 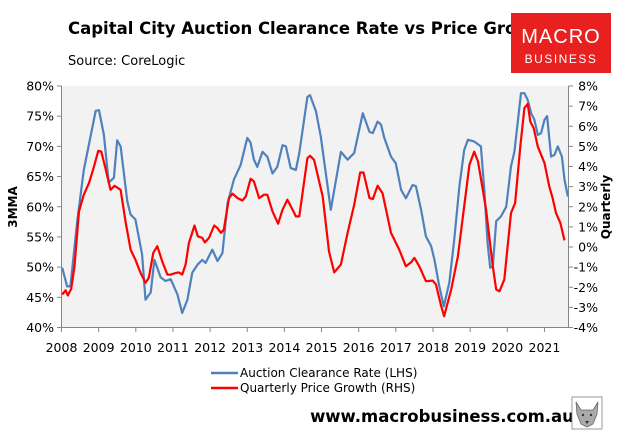 I want to click on right-tick-label: 2%, so click(x=588, y=206).